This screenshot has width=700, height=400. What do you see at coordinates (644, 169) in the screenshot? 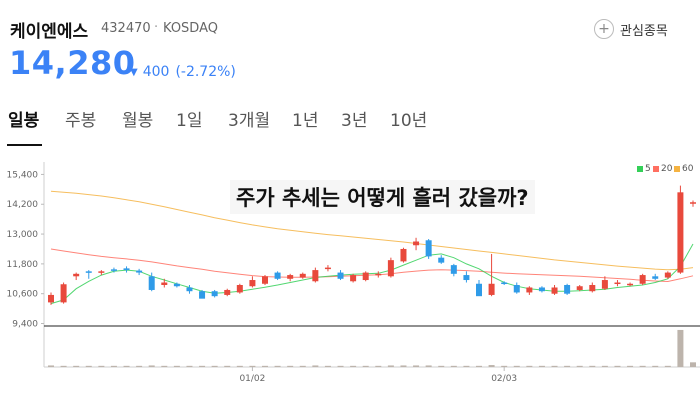
I see `legend-ma5: 5` at bounding box center [644, 169].